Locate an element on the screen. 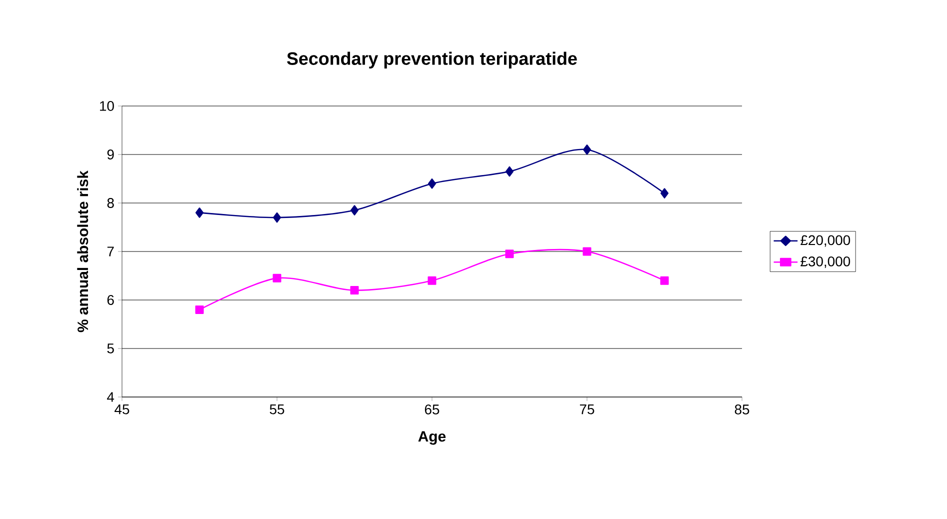 Image resolution: width=947 pixels, height=519 pixels. x-tick-label: 45 is located at coordinates (122, 409).